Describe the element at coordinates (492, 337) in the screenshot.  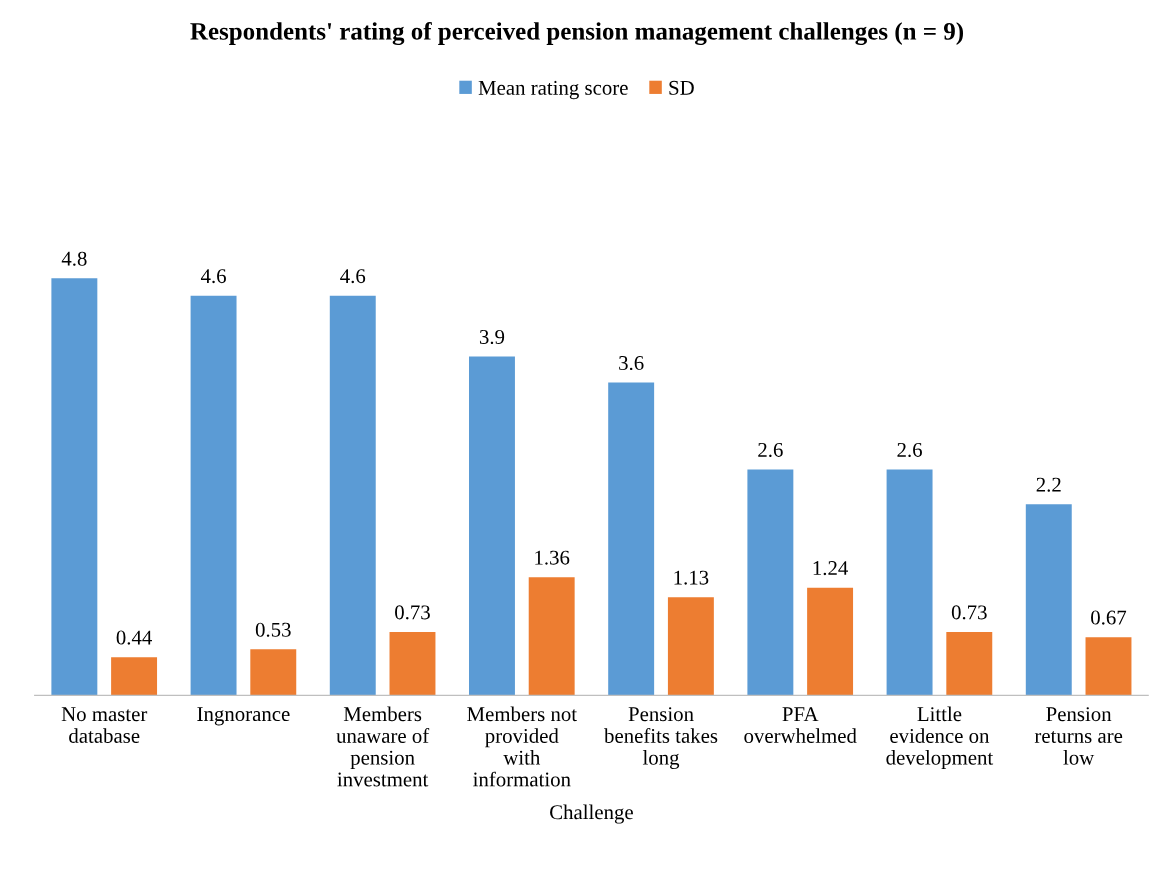
I see `data-label: 3.9` at that location.